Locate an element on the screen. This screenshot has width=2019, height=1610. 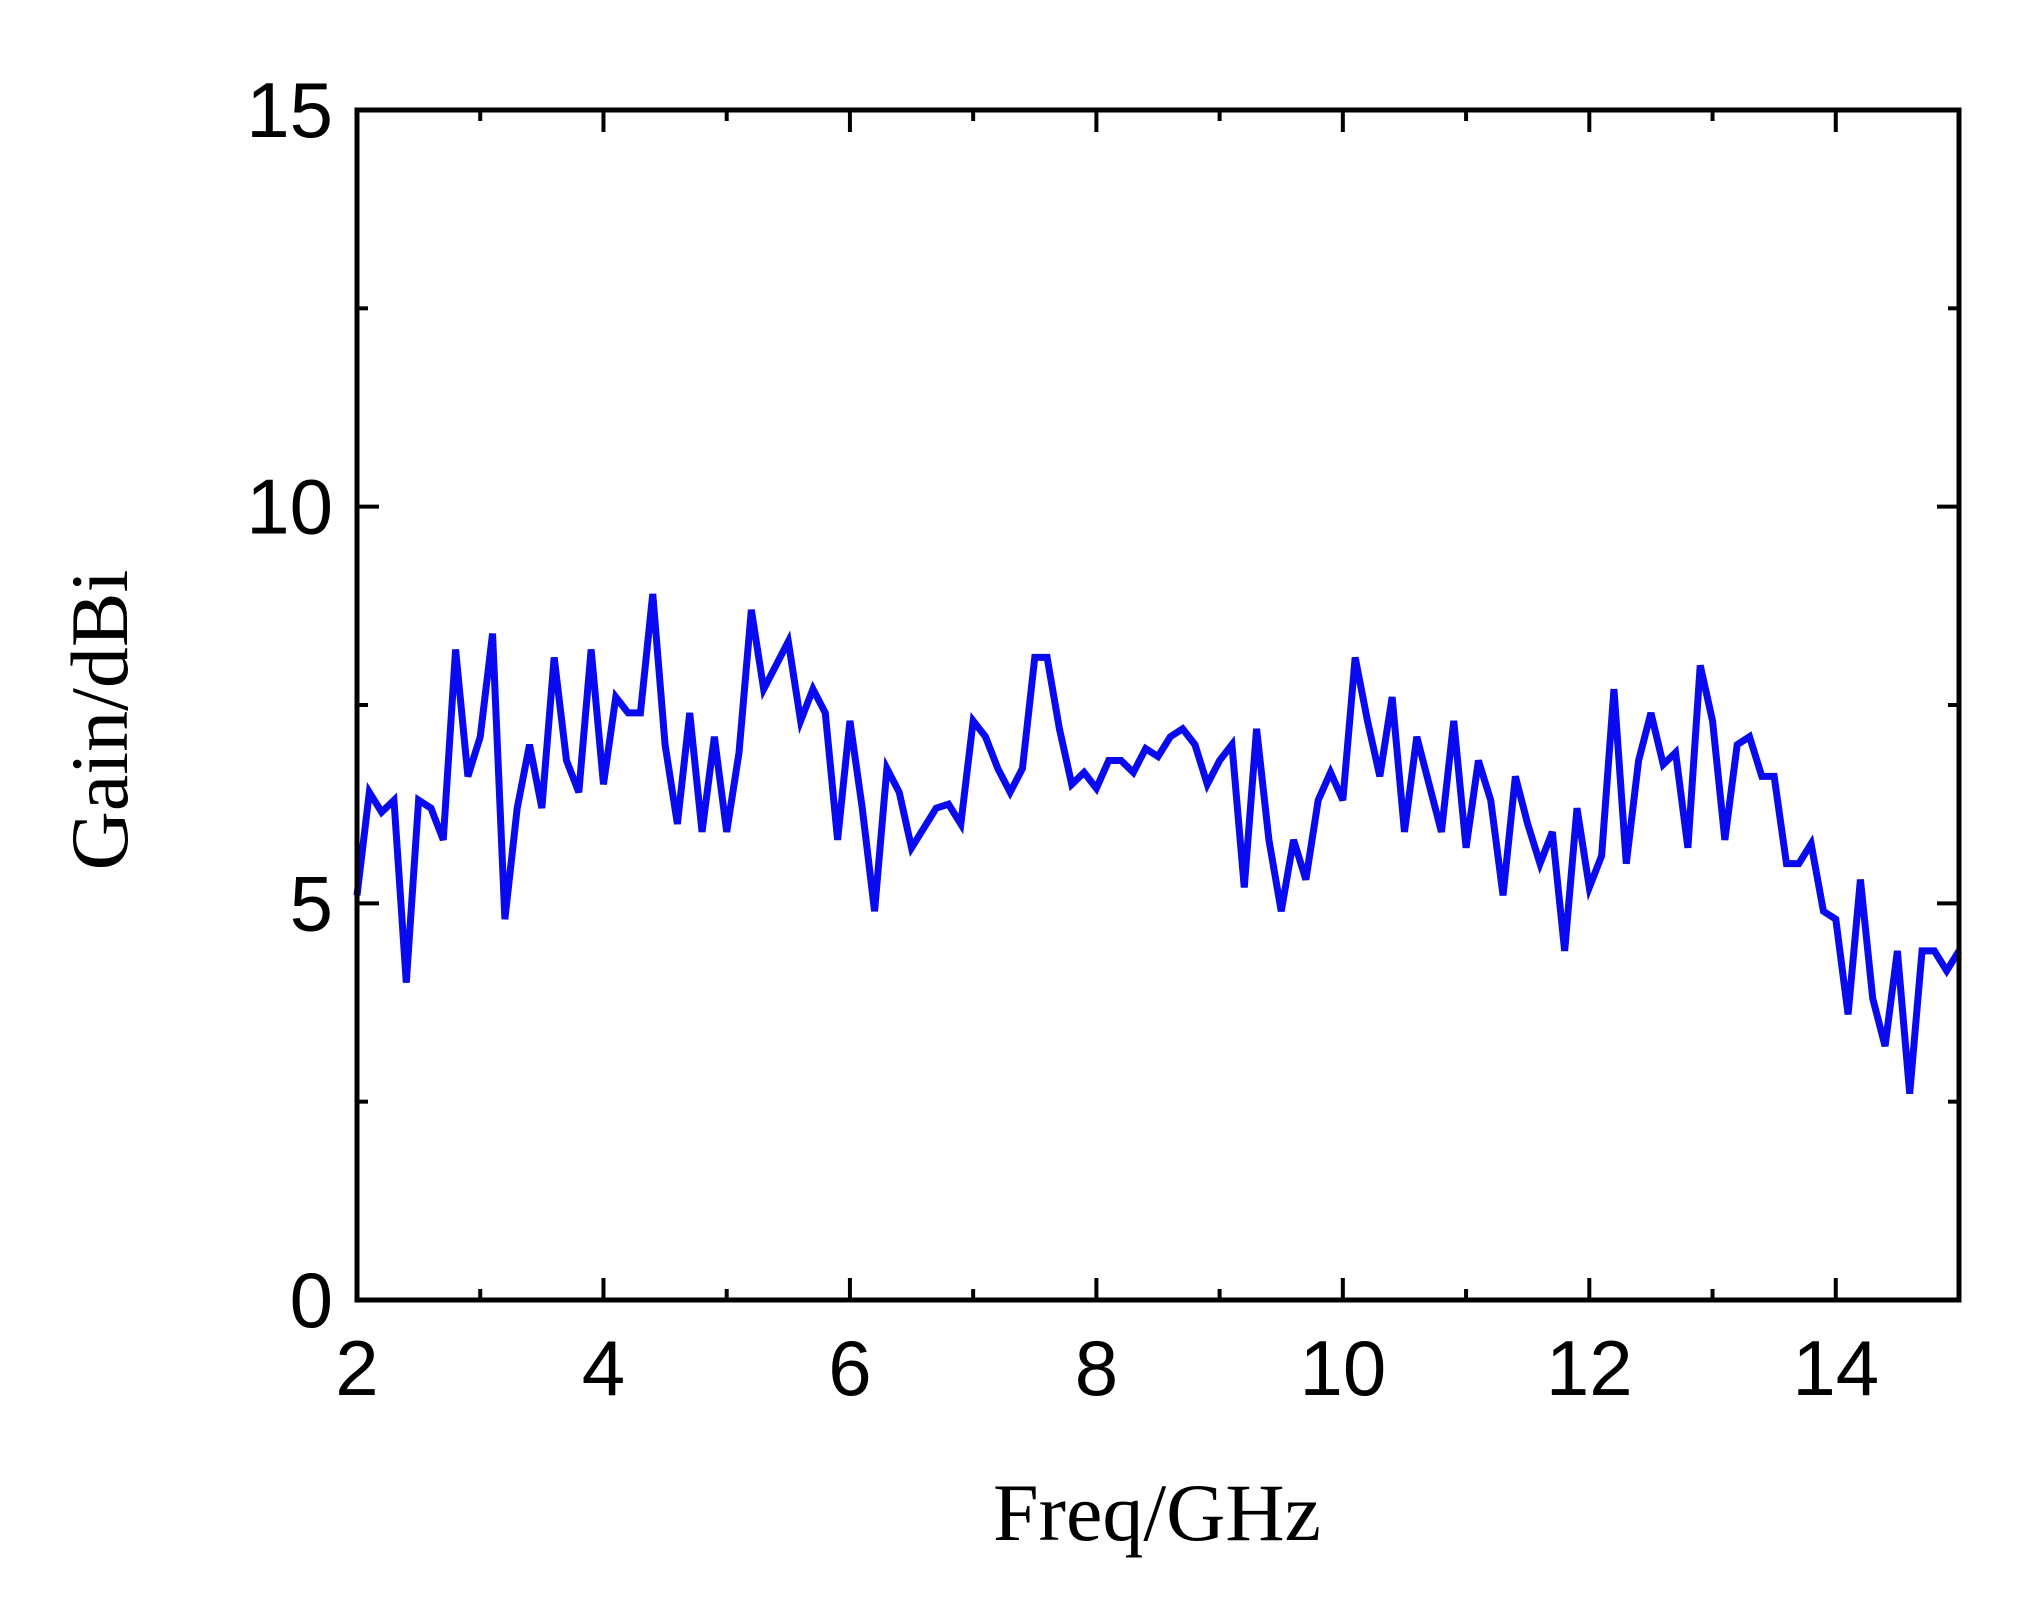
x-tick-label: 2 is located at coordinates (356, 1368).